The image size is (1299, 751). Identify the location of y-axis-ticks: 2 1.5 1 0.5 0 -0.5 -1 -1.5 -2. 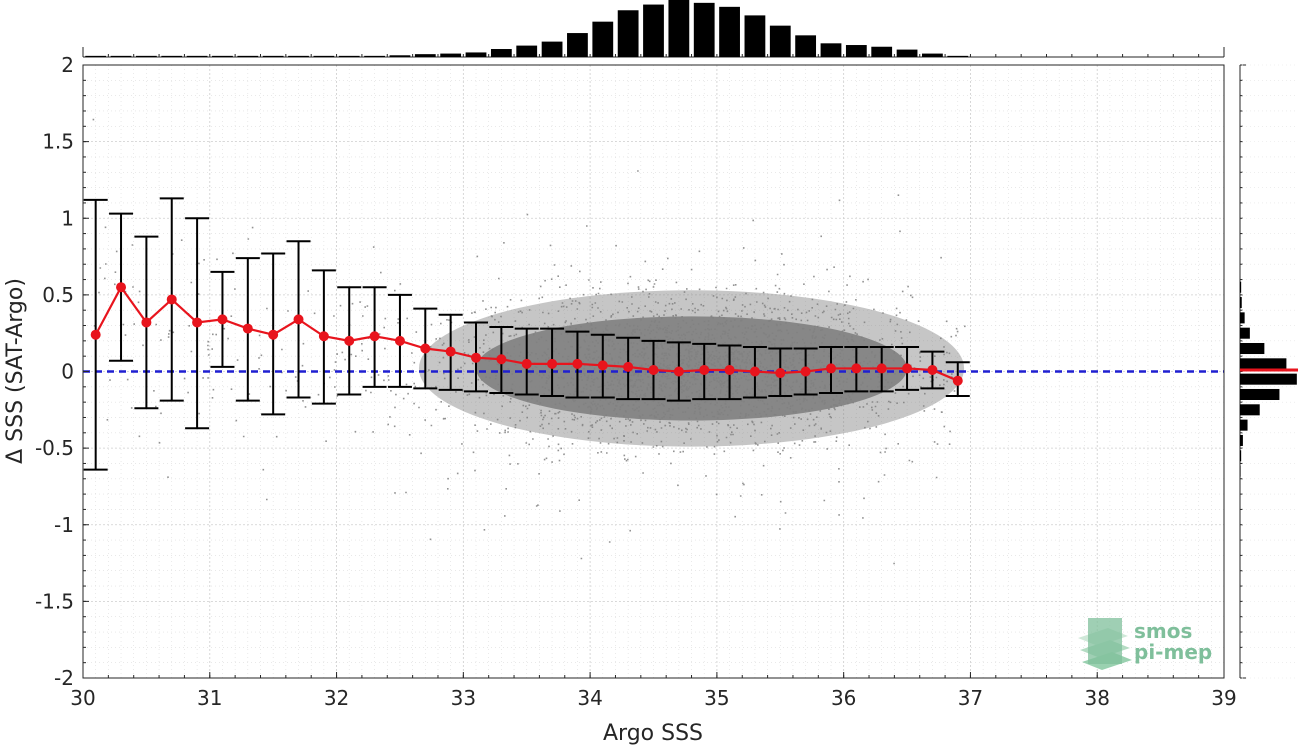
(62, 371).